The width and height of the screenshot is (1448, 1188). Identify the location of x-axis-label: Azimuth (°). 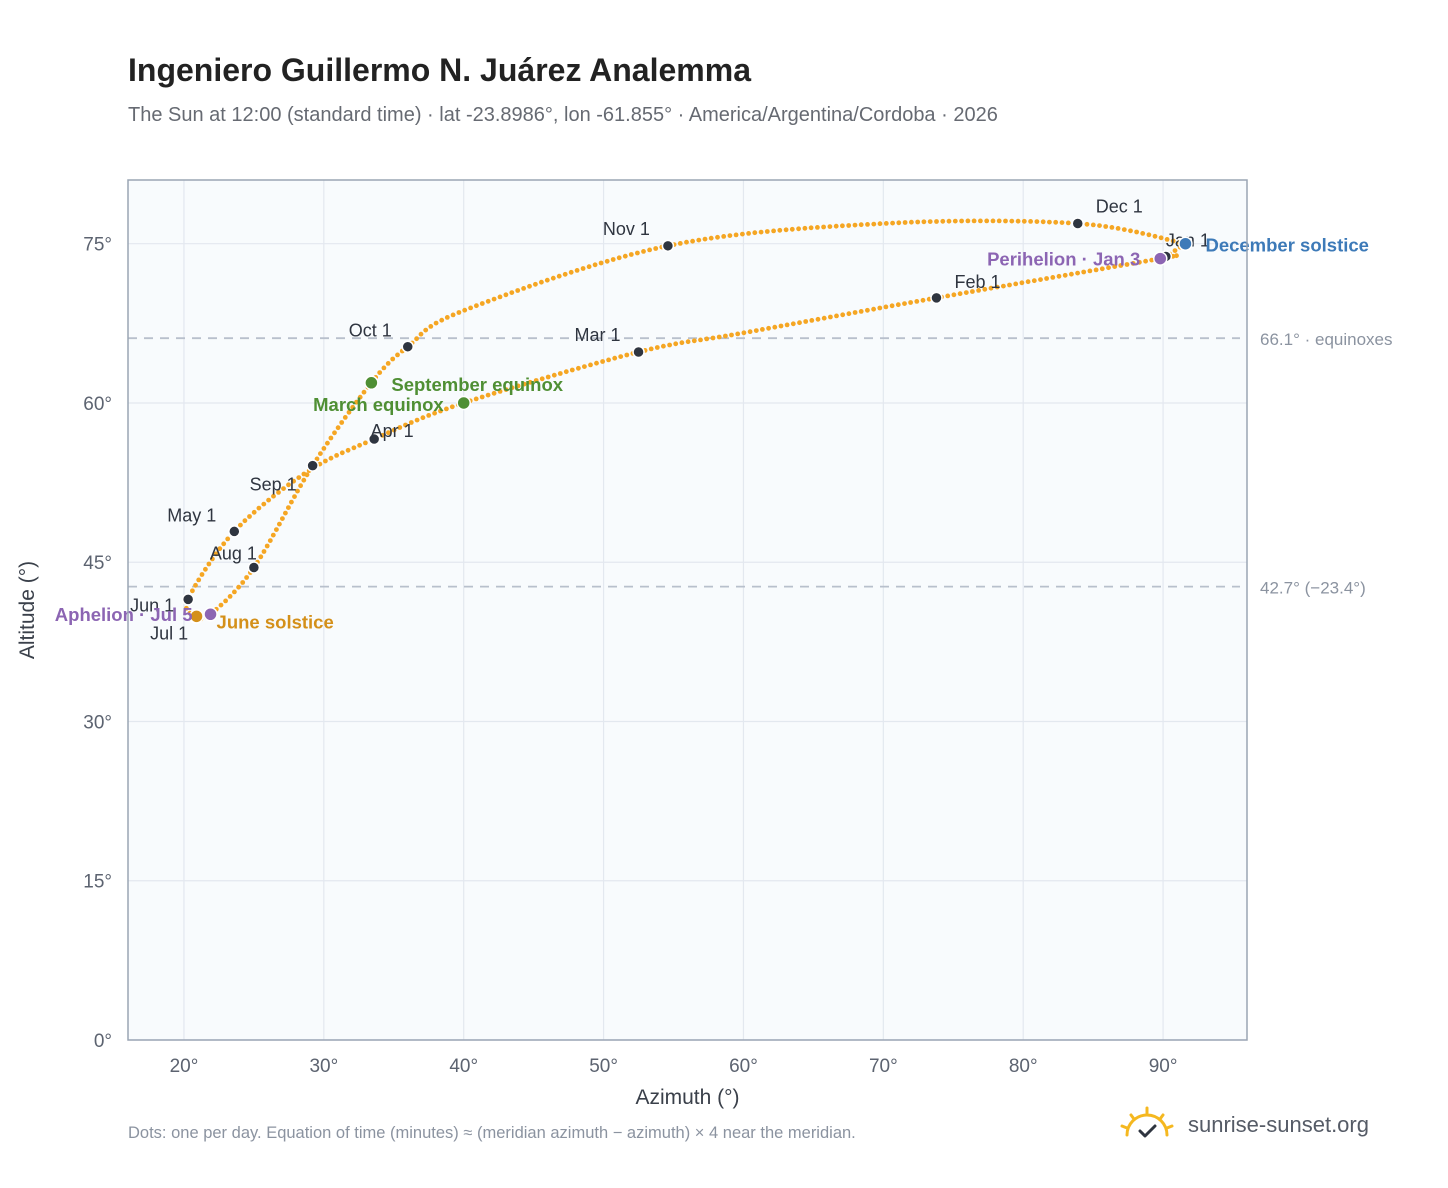
(687, 1097).